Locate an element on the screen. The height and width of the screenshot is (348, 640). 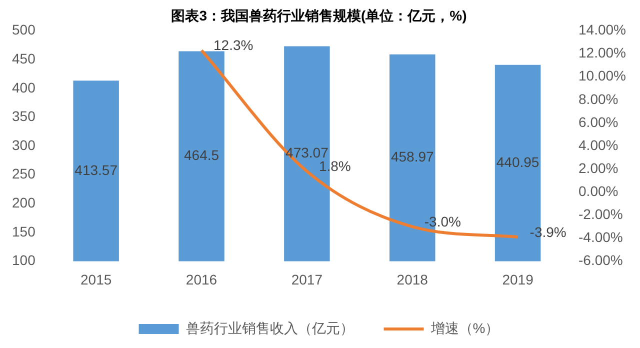
y-tick-label: 250 is located at coordinates (24, 174).